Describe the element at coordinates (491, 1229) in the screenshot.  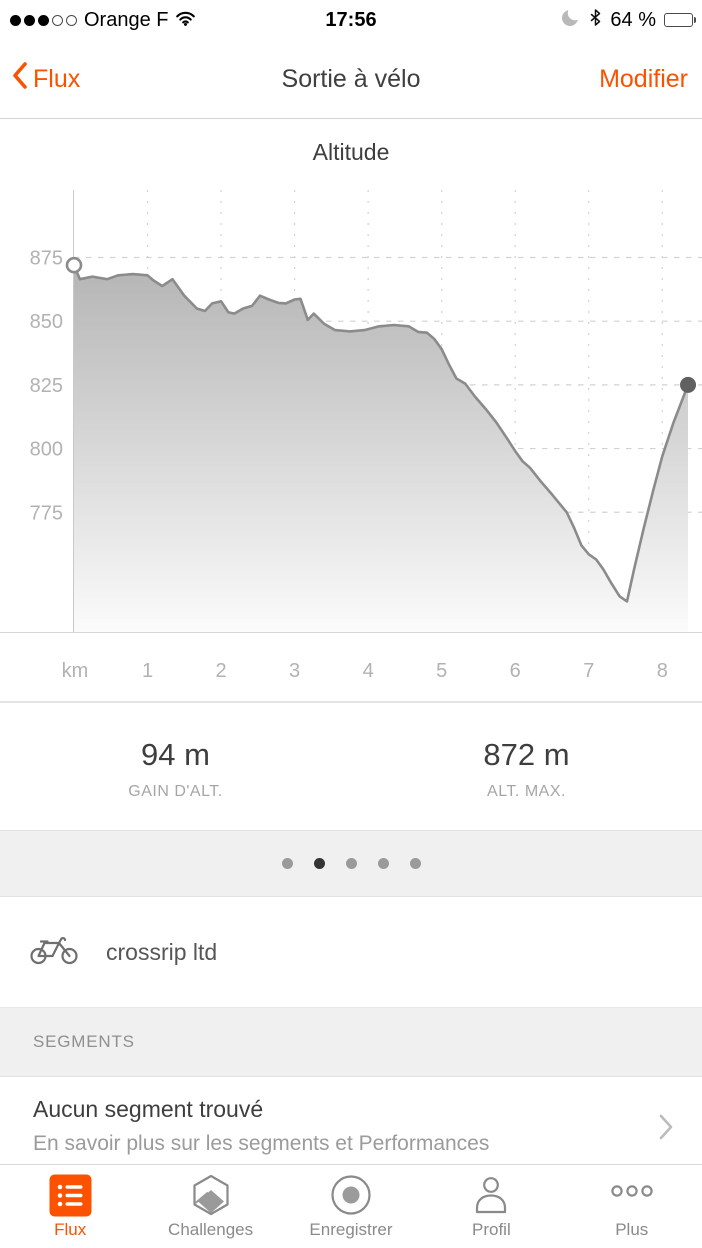
I see `tab-label: Profil` at that location.